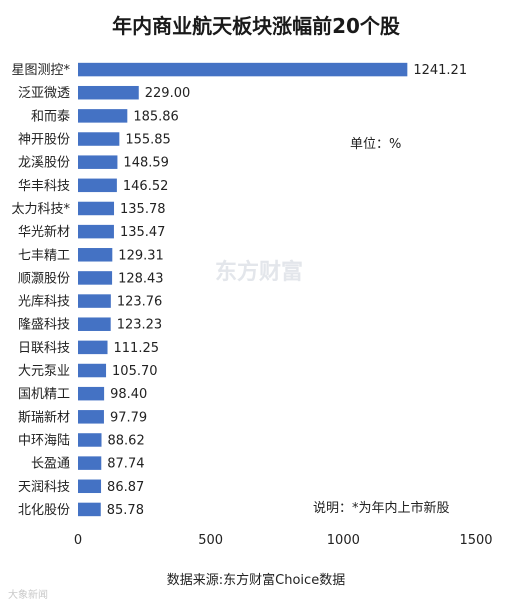 The height and width of the screenshot is (604, 512). What do you see at coordinates (475, 540) in the screenshot?
I see `x-tick-label: 1500` at bounding box center [475, 540].